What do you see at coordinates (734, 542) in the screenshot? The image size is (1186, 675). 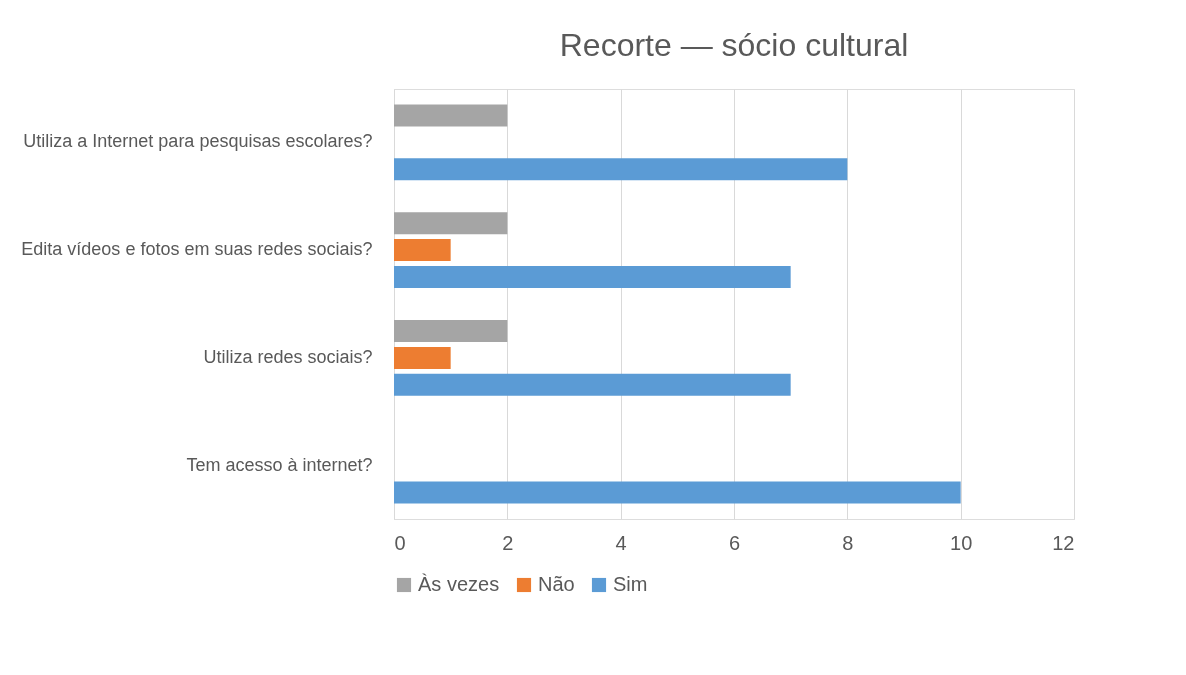 I see `x-tick-label: 6` at bounding box center [734, 542].